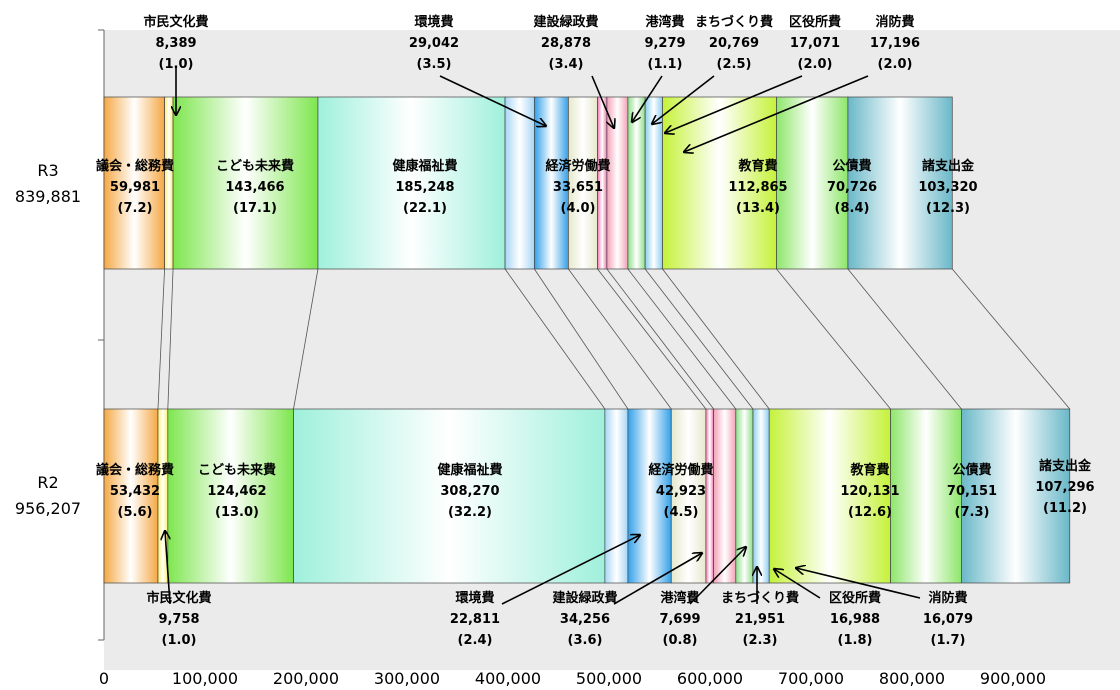 The height and width of the screenshot is (690, 1120). I want to click on segment-category-label: 諸支出金, so click(1065, 466).